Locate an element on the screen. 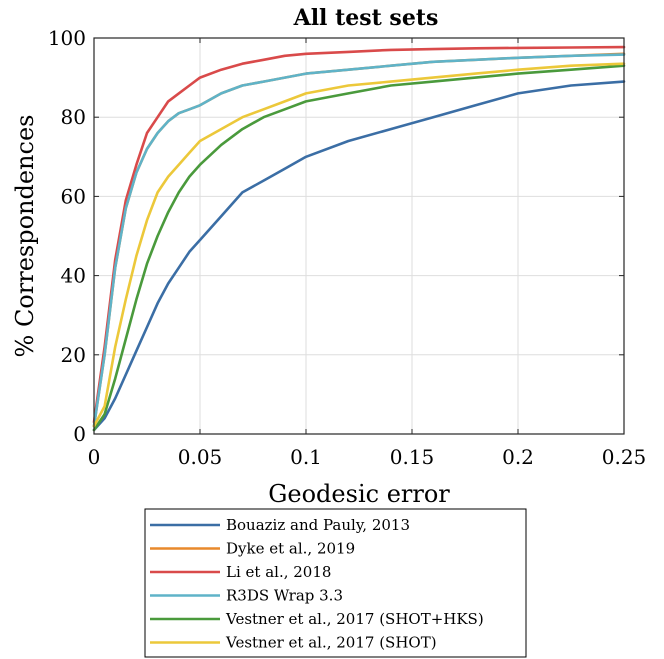 The image size is (664, 659). x-tick-label: 0.15 is located at coordinates (412, 457).